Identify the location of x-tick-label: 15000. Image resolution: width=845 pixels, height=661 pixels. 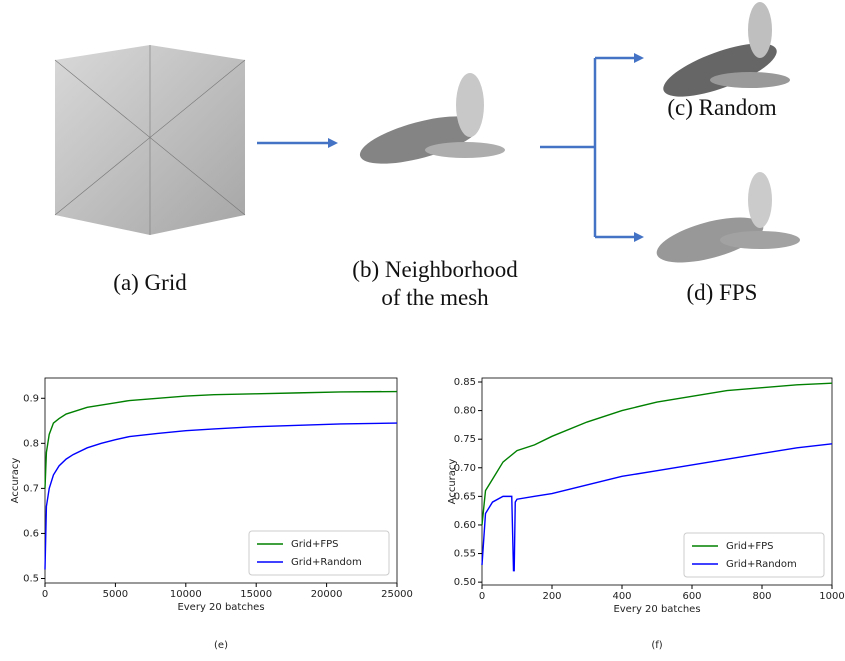
(256, 594).